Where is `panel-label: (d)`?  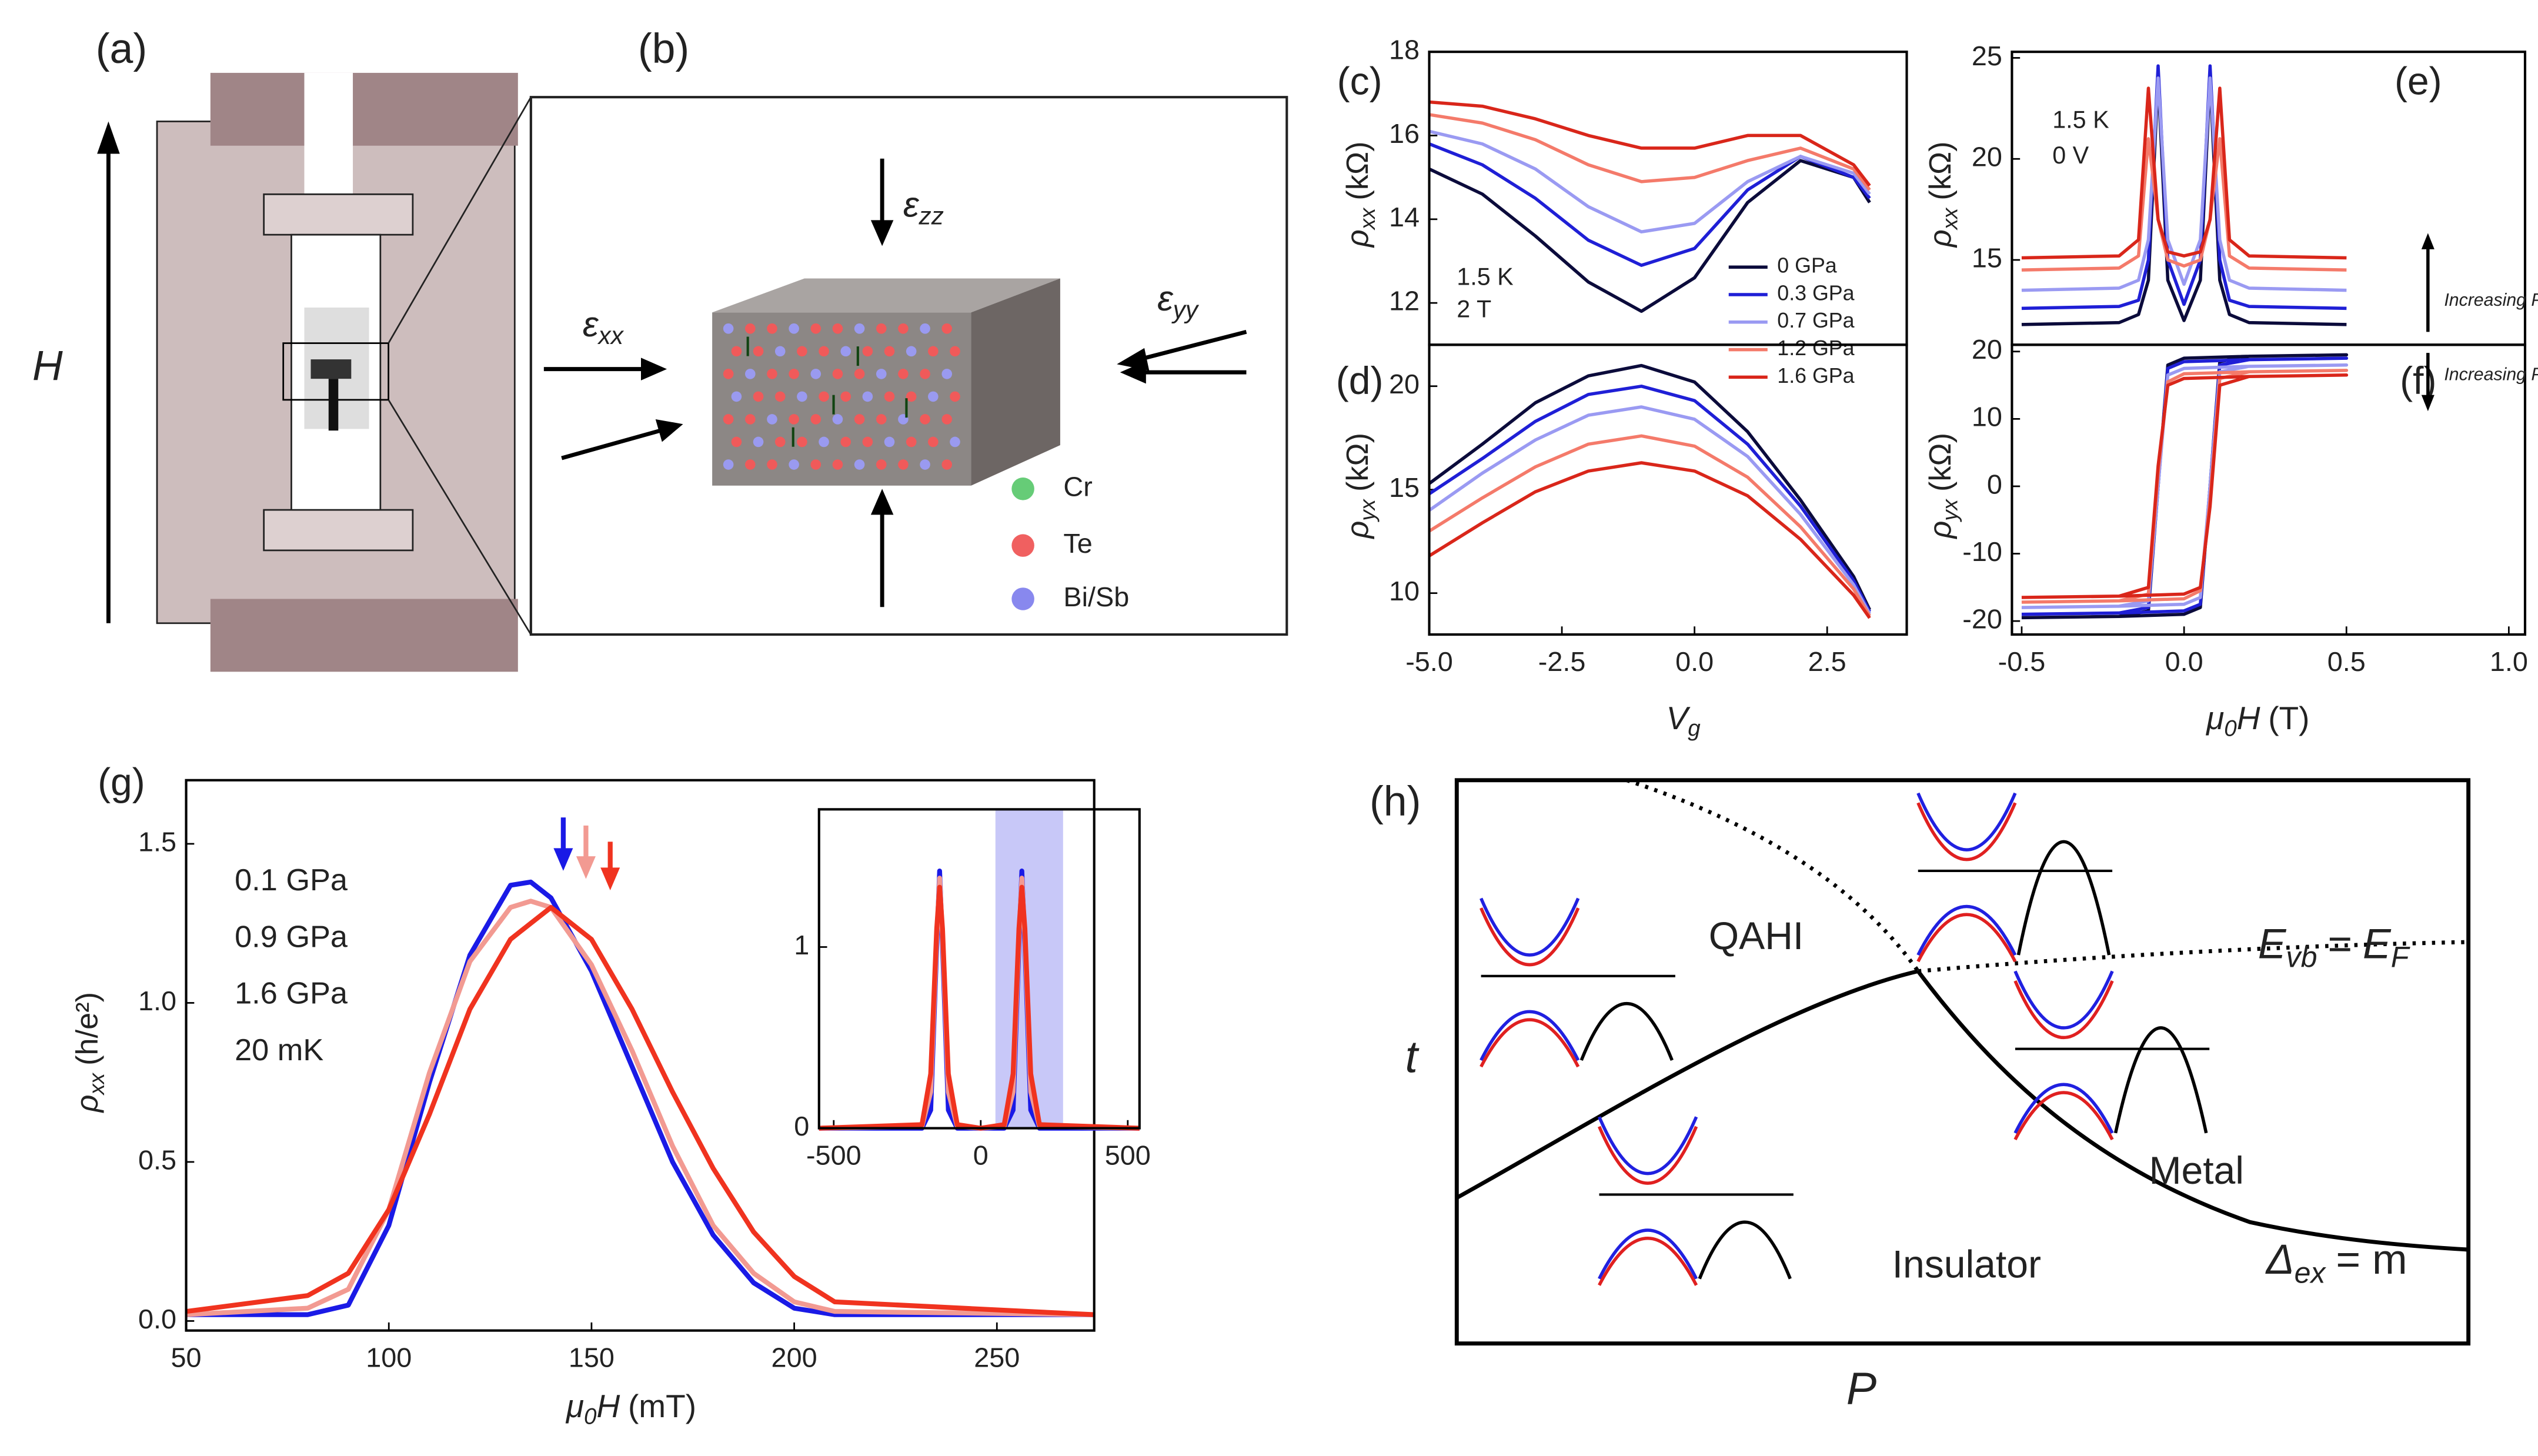 panel-label: (d) is located at coordinates (1360, 380).